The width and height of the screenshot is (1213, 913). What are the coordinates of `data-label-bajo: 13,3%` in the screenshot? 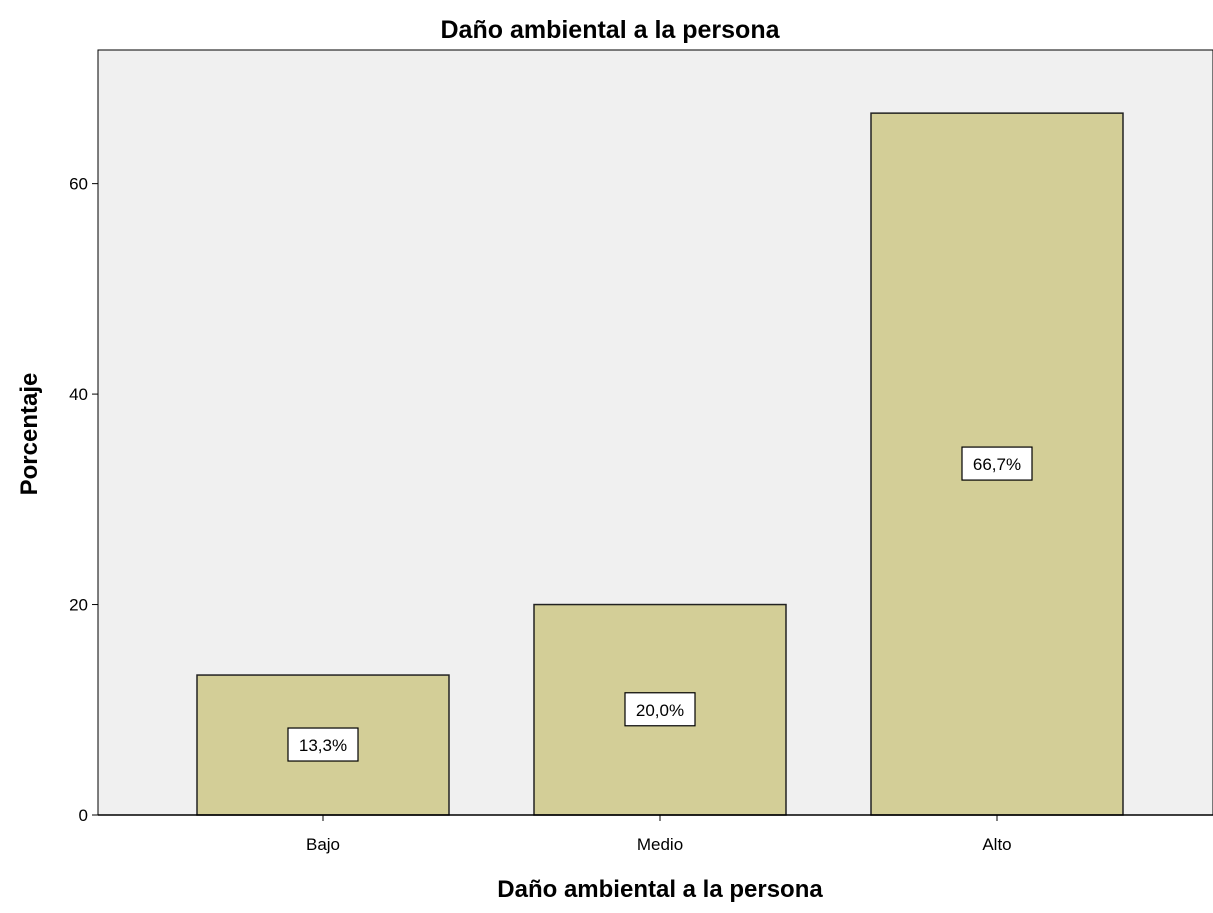 It's located at (323, 744).